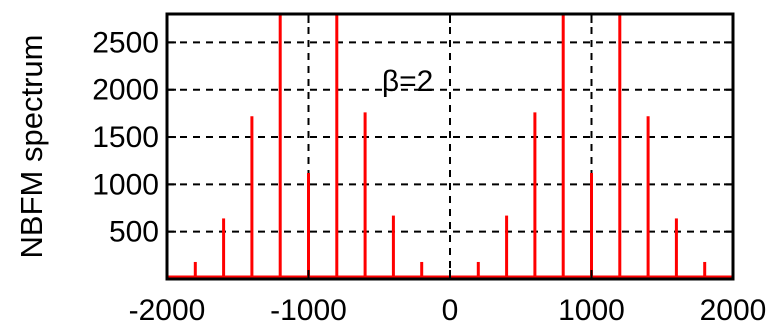  What do you see at coordinates (125, 42) in the screenshot?
I see `y-tick-label: 2500` at bounding box center [125, 42].